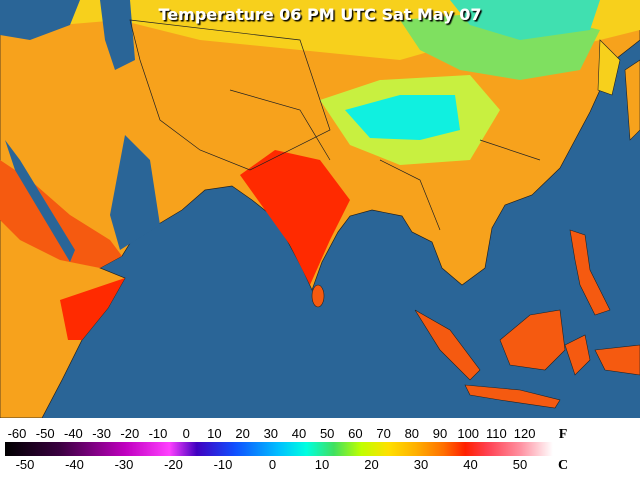 Image resolution: width=640 pixels, height=480 pixels. I want to click on gulf, so click(135, 192).